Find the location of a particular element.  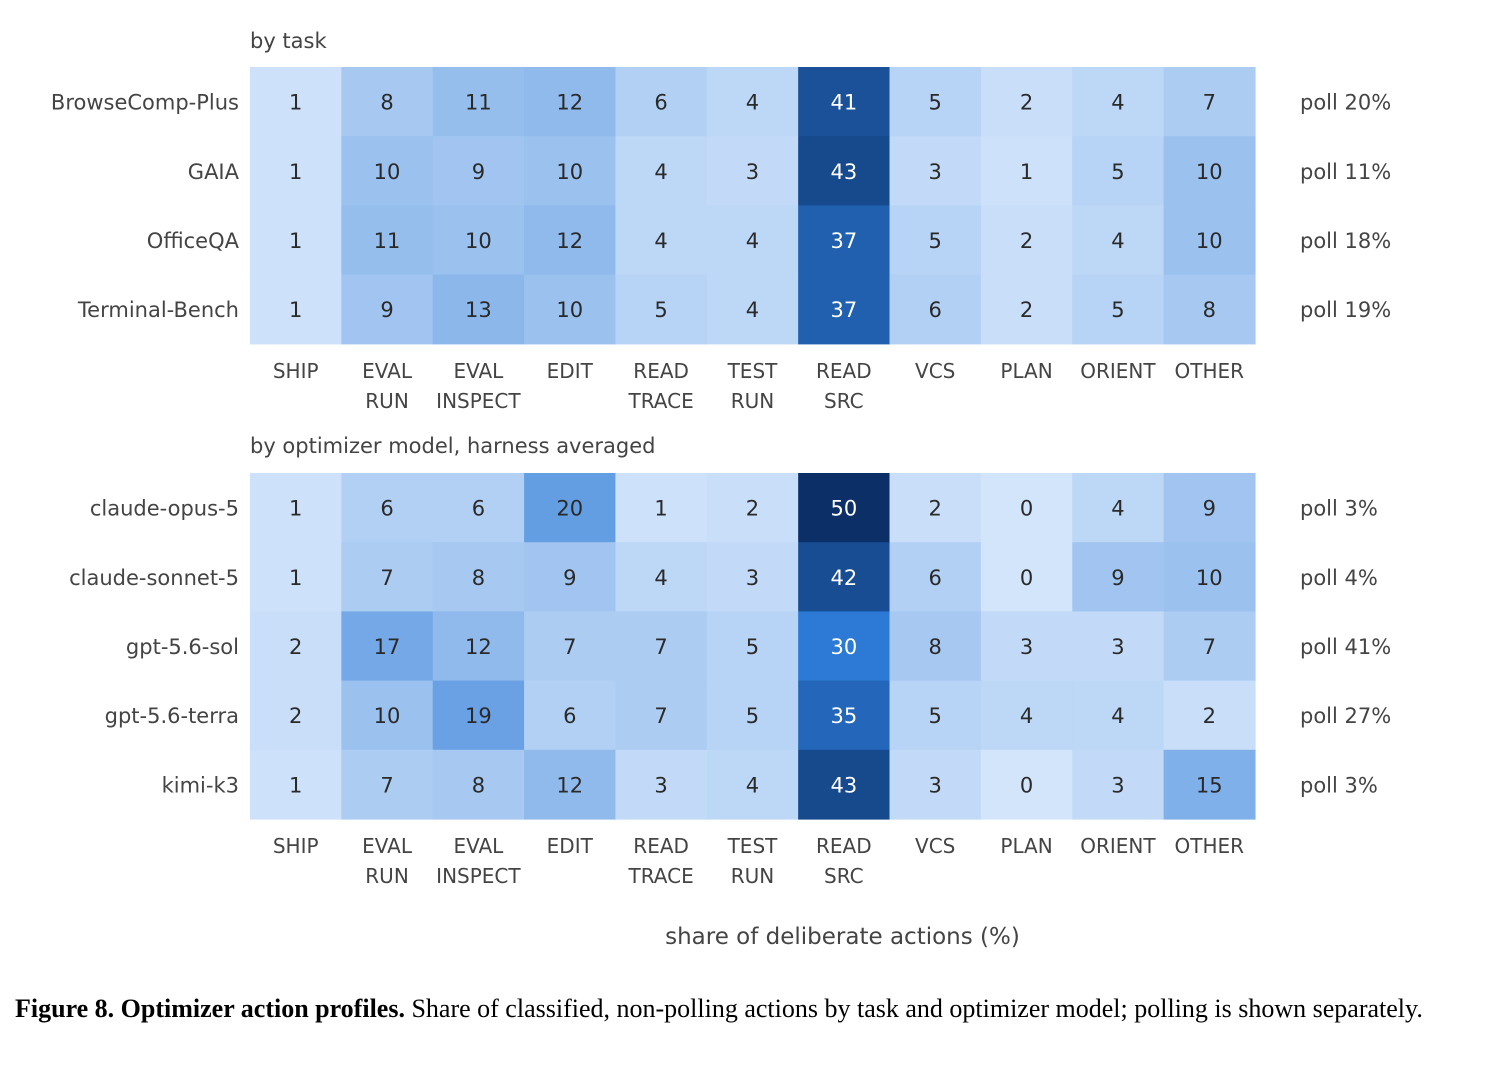

poll-annotation: poll 4% is located at coordinates (1339, 578).